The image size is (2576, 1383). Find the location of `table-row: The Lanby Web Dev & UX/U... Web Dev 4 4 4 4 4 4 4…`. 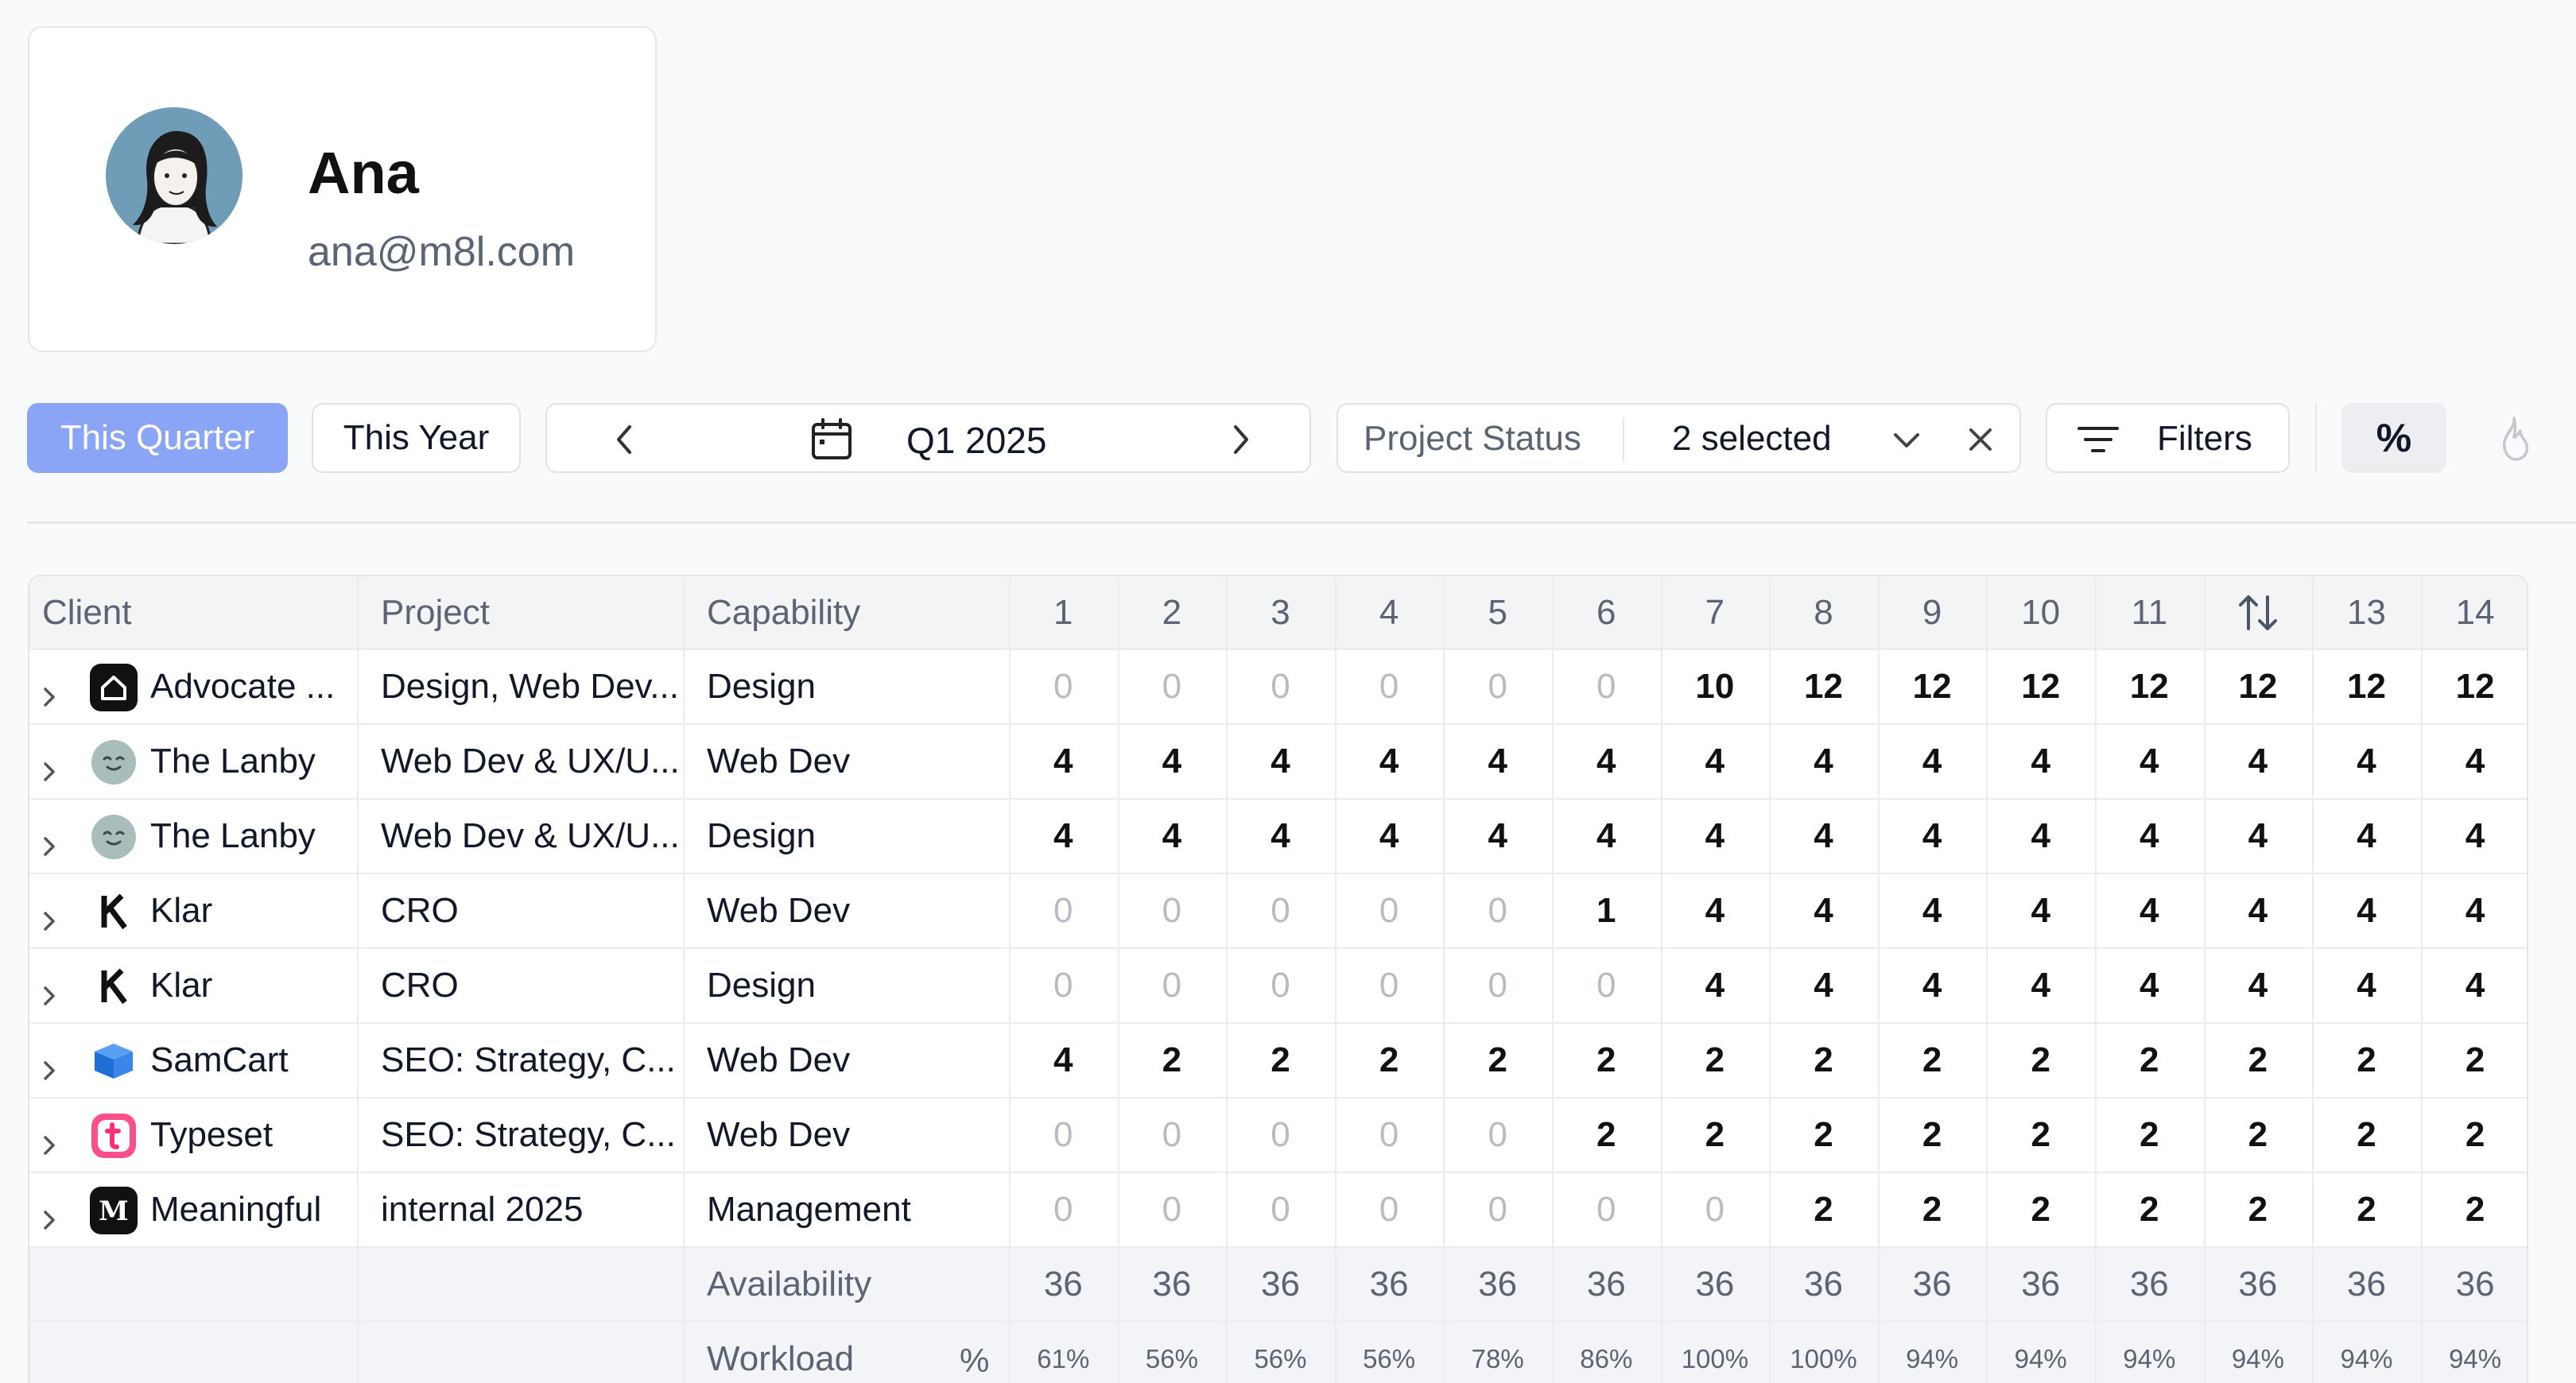

table-row: The Lanby Web Dev & UX/U... Web Dev 4 4 4 4 4 4 4… is located at coordinates (1278, 763).